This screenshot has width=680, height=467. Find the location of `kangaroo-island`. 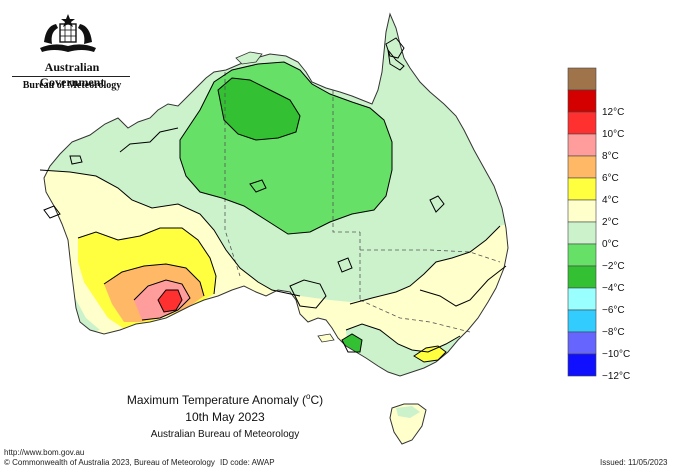

kangaroo-island is located at coordinates (326, 338).